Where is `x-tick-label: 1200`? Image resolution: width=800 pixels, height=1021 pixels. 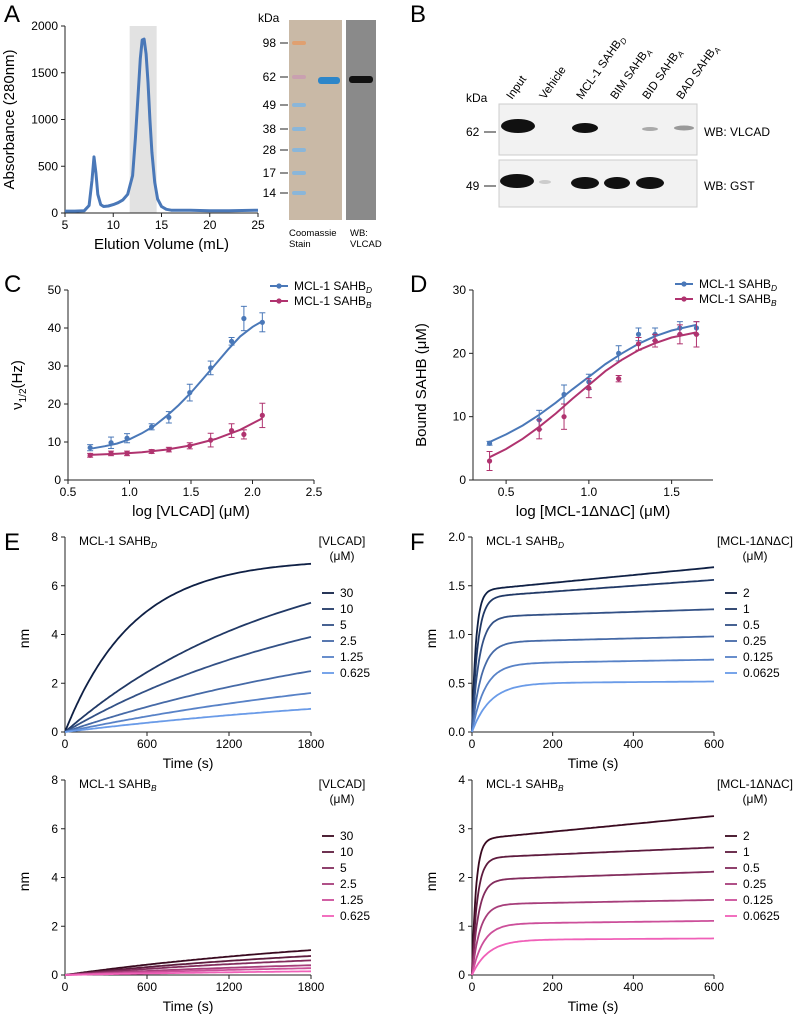 x-tick-label: 1200 is located at coordinates (229, 987).